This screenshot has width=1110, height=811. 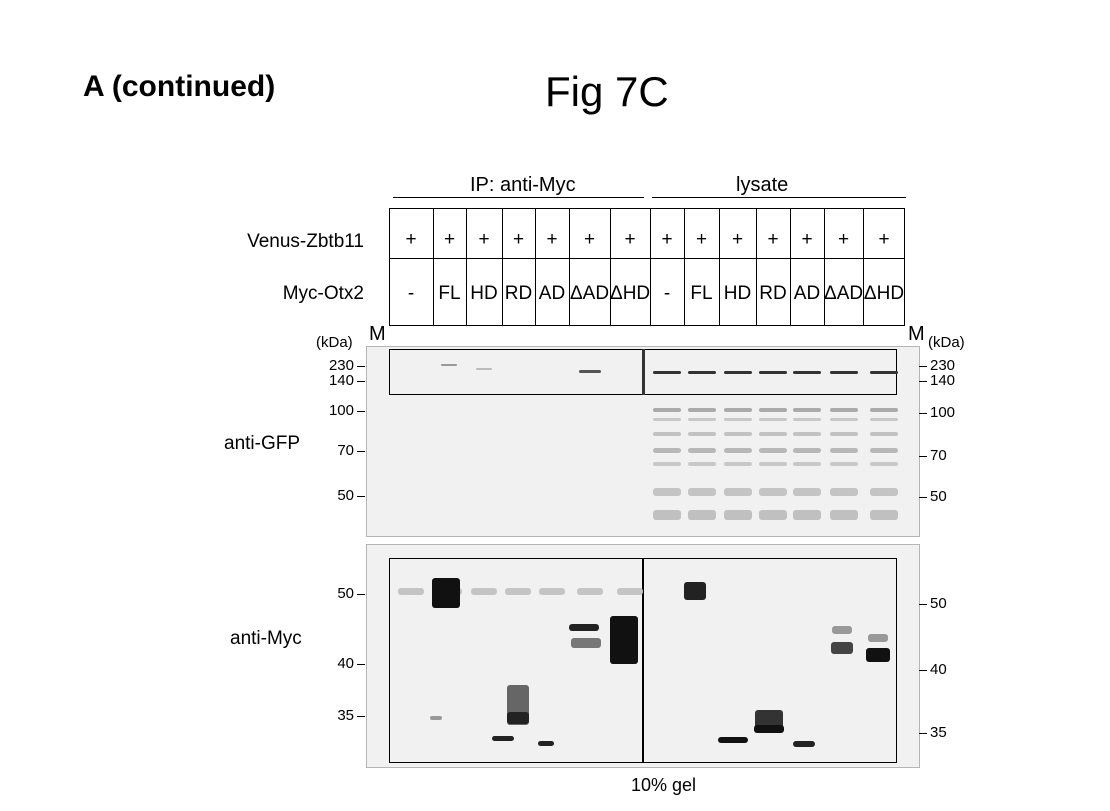 I want to click on myc-lane-12: AD, so click(x=807, y=293).